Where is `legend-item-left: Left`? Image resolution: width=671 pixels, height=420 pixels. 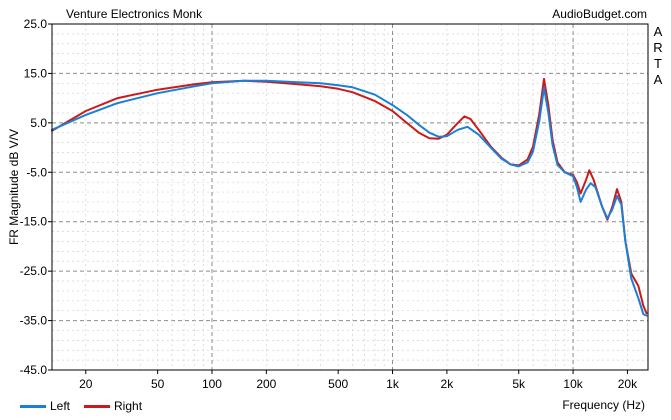
legend-item-left: Left is located at coordinates (45, 406).